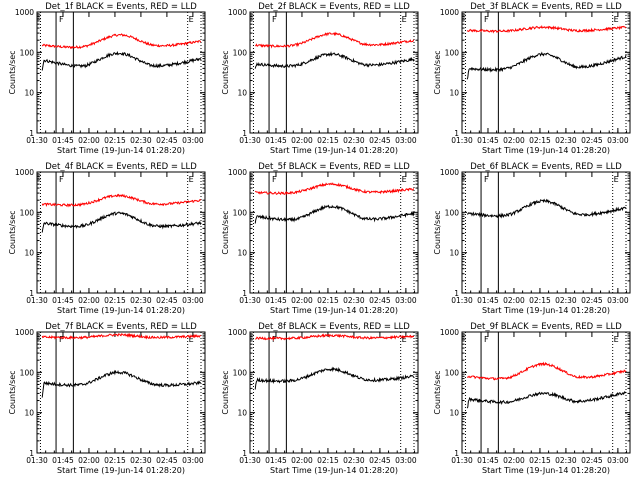 The width and height of the screenshot is (640, 480). What do you see at coordinates (546, 7) in the screenshot?
I see `panel-title: Det_3f BLACK = Events, RED = LLD` at bounding box center [546, 7].